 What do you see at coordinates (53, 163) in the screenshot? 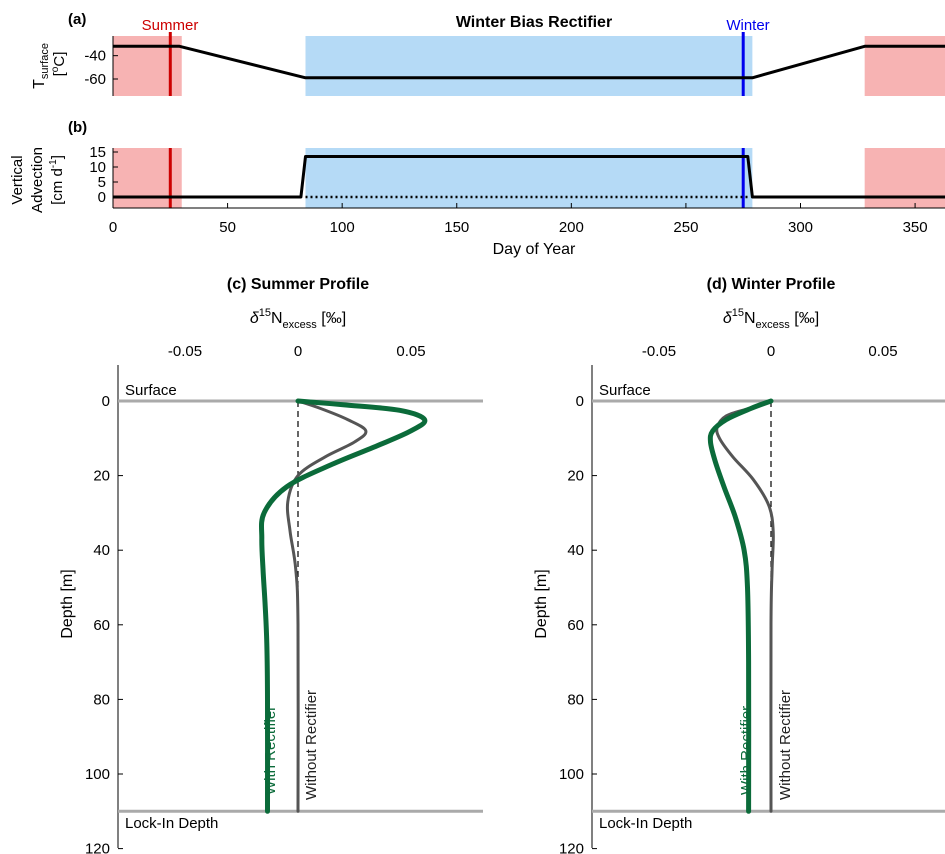
I see `panel-b-ylabel-sup: -1` at bounding box center [53, 163].